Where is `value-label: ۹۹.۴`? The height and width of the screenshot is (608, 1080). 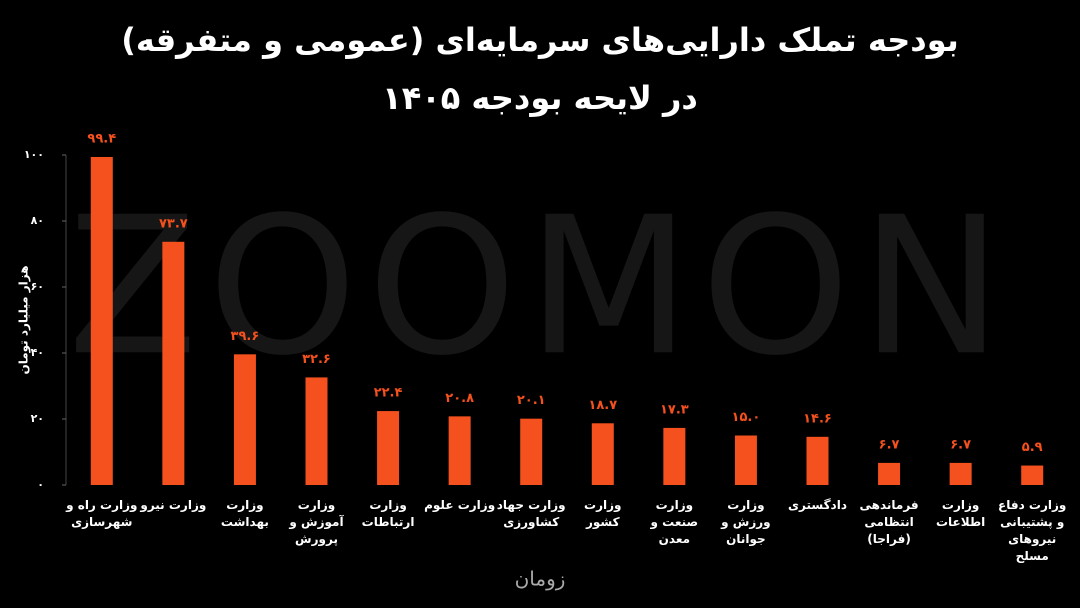
value-label: ۹۹.۴ is located at coordinates (101, 138).